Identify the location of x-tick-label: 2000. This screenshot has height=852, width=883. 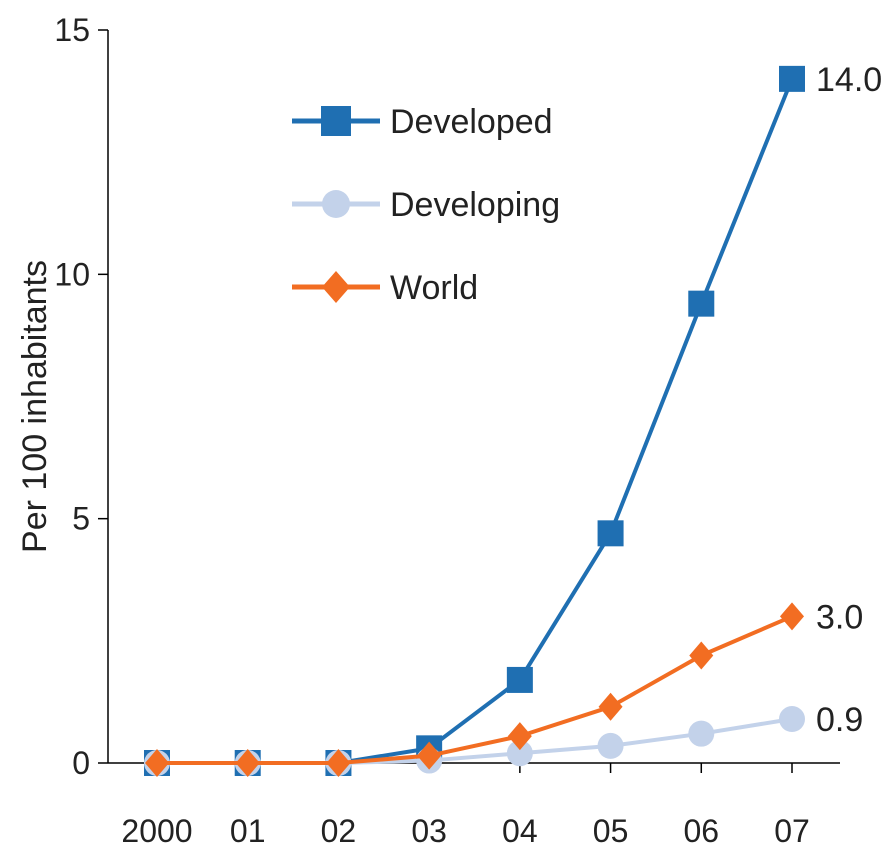
(156, 831).